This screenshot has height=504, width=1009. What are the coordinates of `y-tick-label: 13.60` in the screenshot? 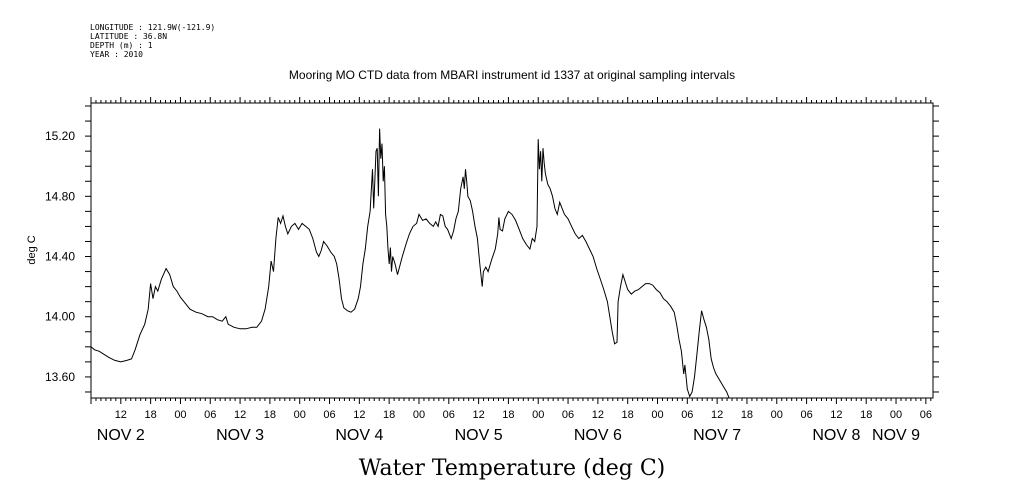 It's located at (60, 377).